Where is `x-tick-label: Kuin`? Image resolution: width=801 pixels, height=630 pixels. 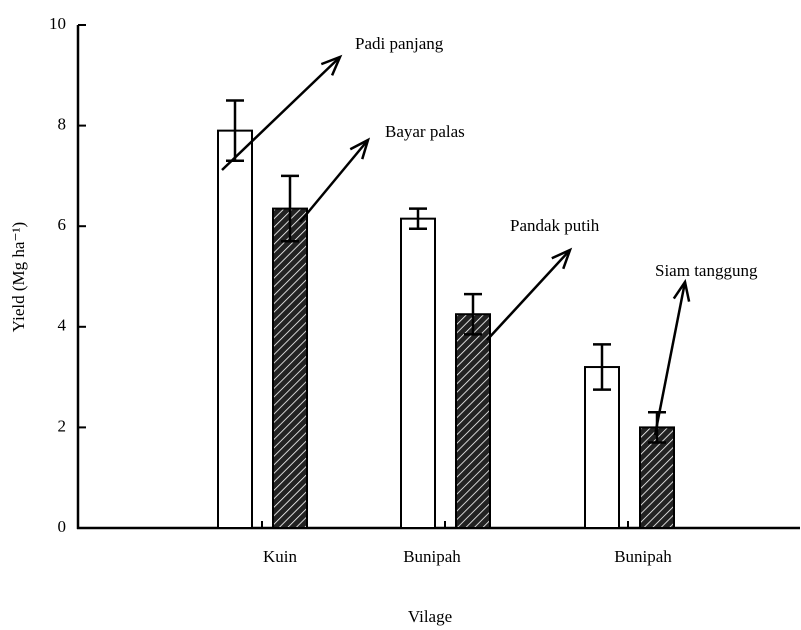 x-tick-label: Kuin is located at coordinates (280, 556).